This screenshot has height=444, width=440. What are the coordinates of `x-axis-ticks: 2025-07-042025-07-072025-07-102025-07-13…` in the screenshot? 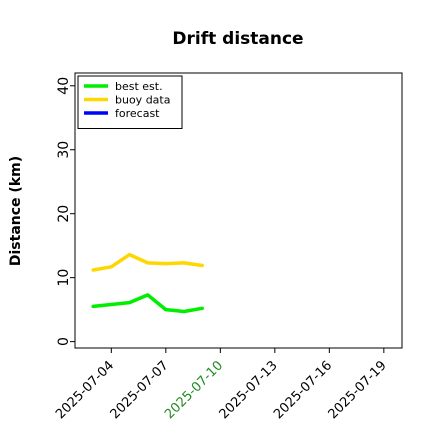 It's located at (221, 385).